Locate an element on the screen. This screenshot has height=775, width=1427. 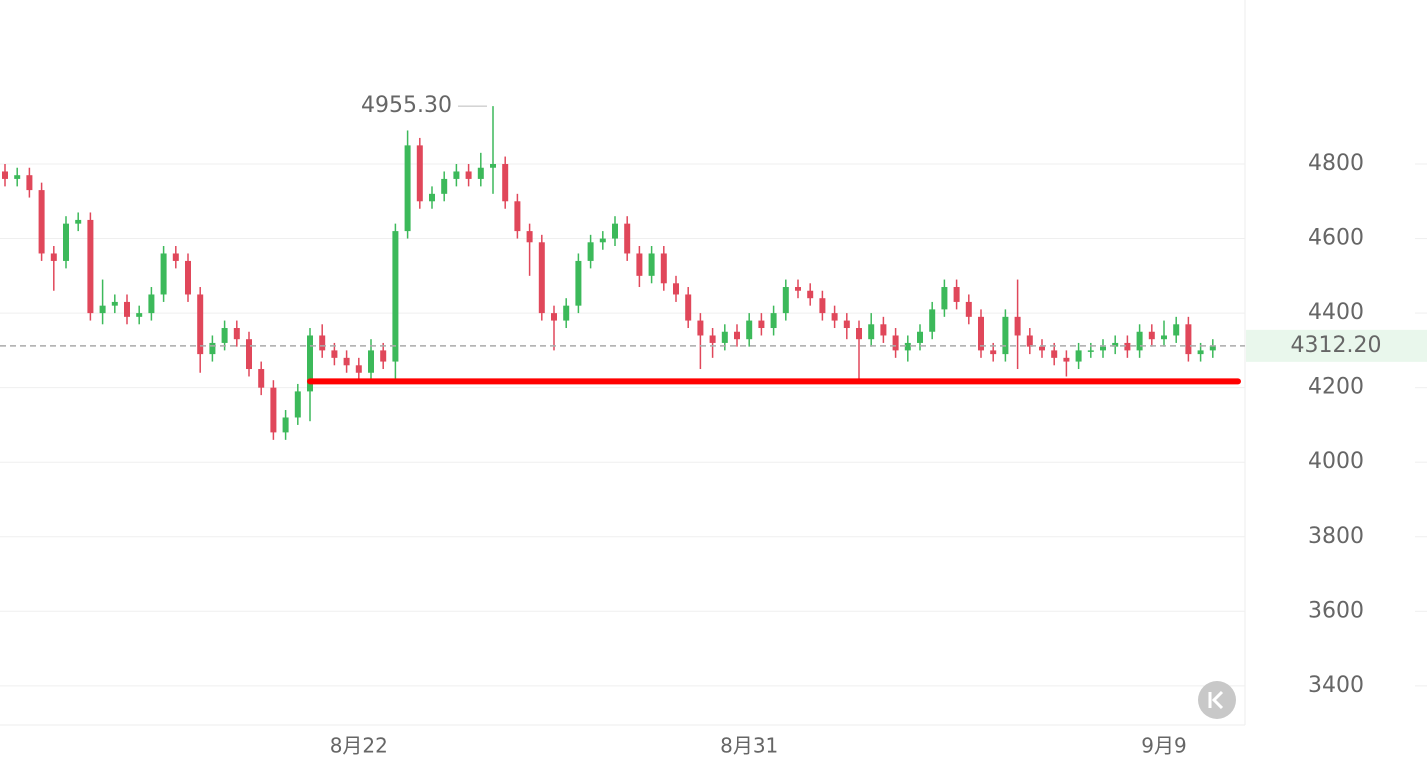
last-price-bg is located at coordinates (1336, 345).